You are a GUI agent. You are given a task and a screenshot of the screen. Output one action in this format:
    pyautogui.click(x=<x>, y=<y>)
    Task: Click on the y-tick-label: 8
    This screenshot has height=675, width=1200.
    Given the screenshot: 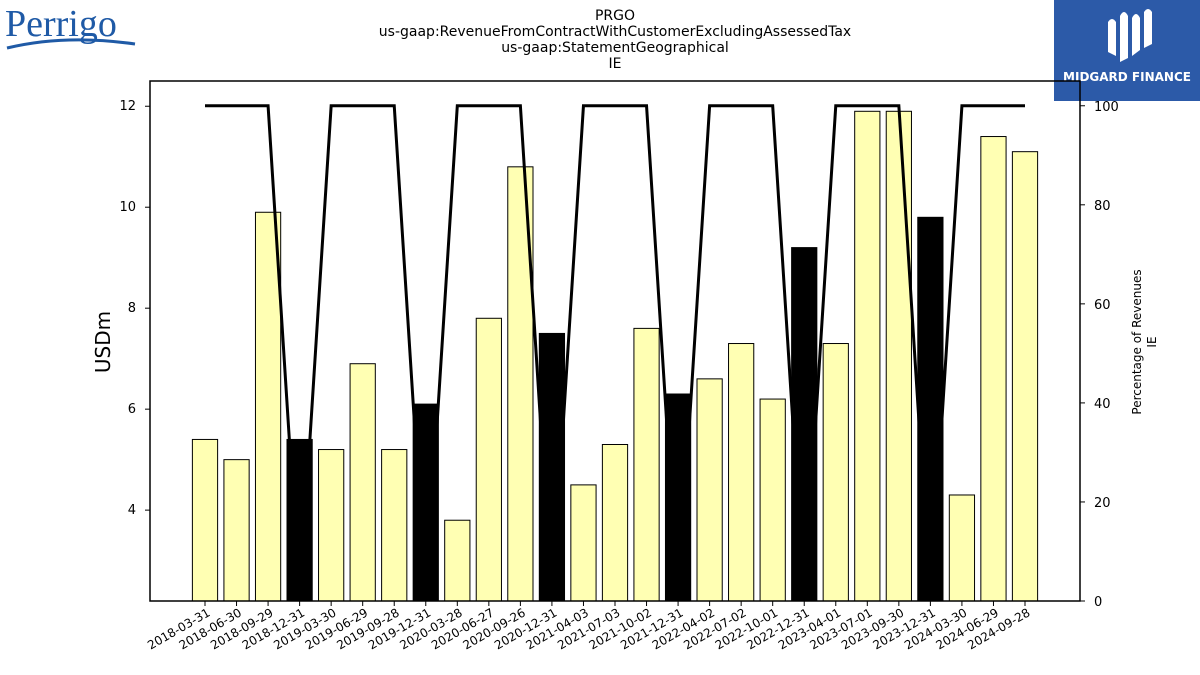 What is the action you would take?
    pyautogui.click(x=132, y=308)
    